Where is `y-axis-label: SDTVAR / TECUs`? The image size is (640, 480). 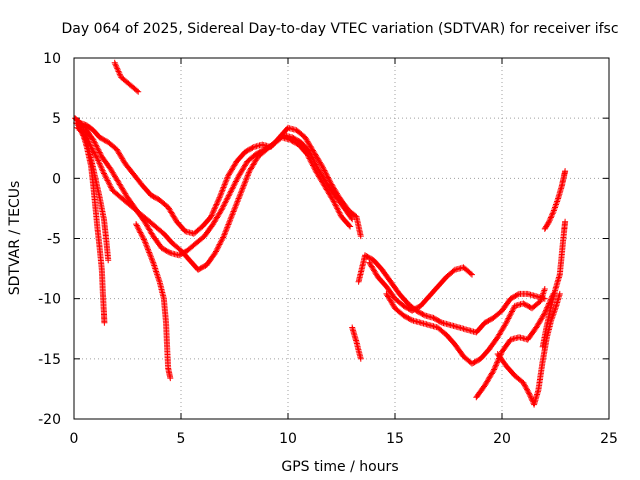 y-axis-label: SDTVAR / TECUs is located at coordinates (15, 238).